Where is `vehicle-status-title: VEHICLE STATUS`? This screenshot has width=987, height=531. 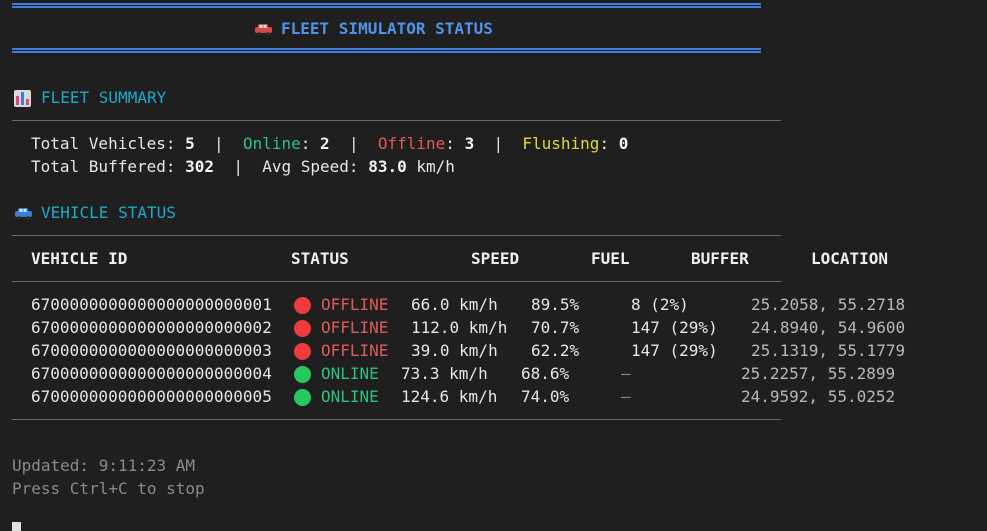 vehicle-status-title: VEHICLE STATUS is located at coordinates (108, 212).